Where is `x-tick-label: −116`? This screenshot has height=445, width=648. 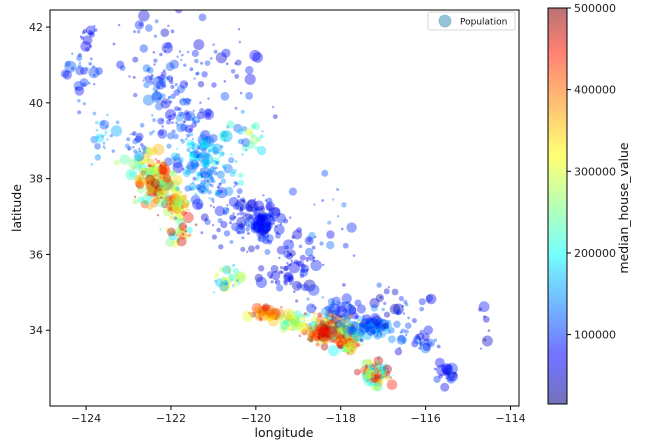
x-tick-label: −116 is located at coordinates (426, 418).